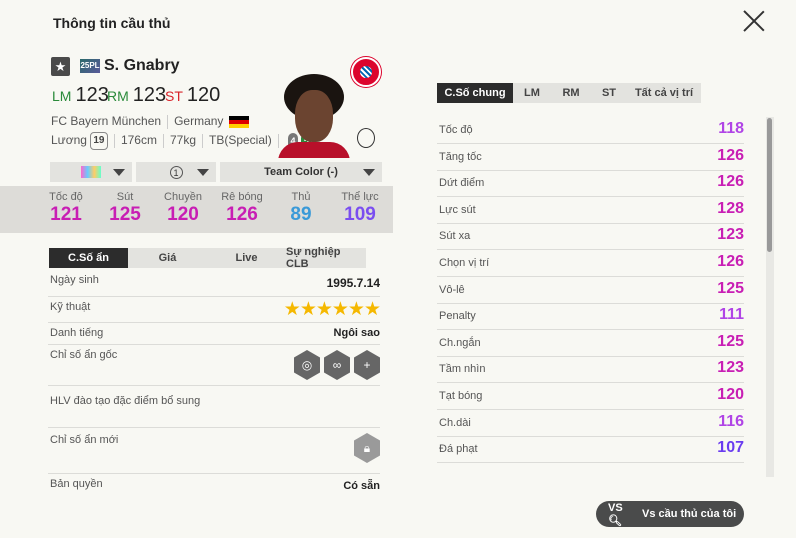 The height and width of the screenshot is (538, 796). Describe the element at coordinates (192, 95) in the screenshot. I see `position-st: ST 120` at that location.